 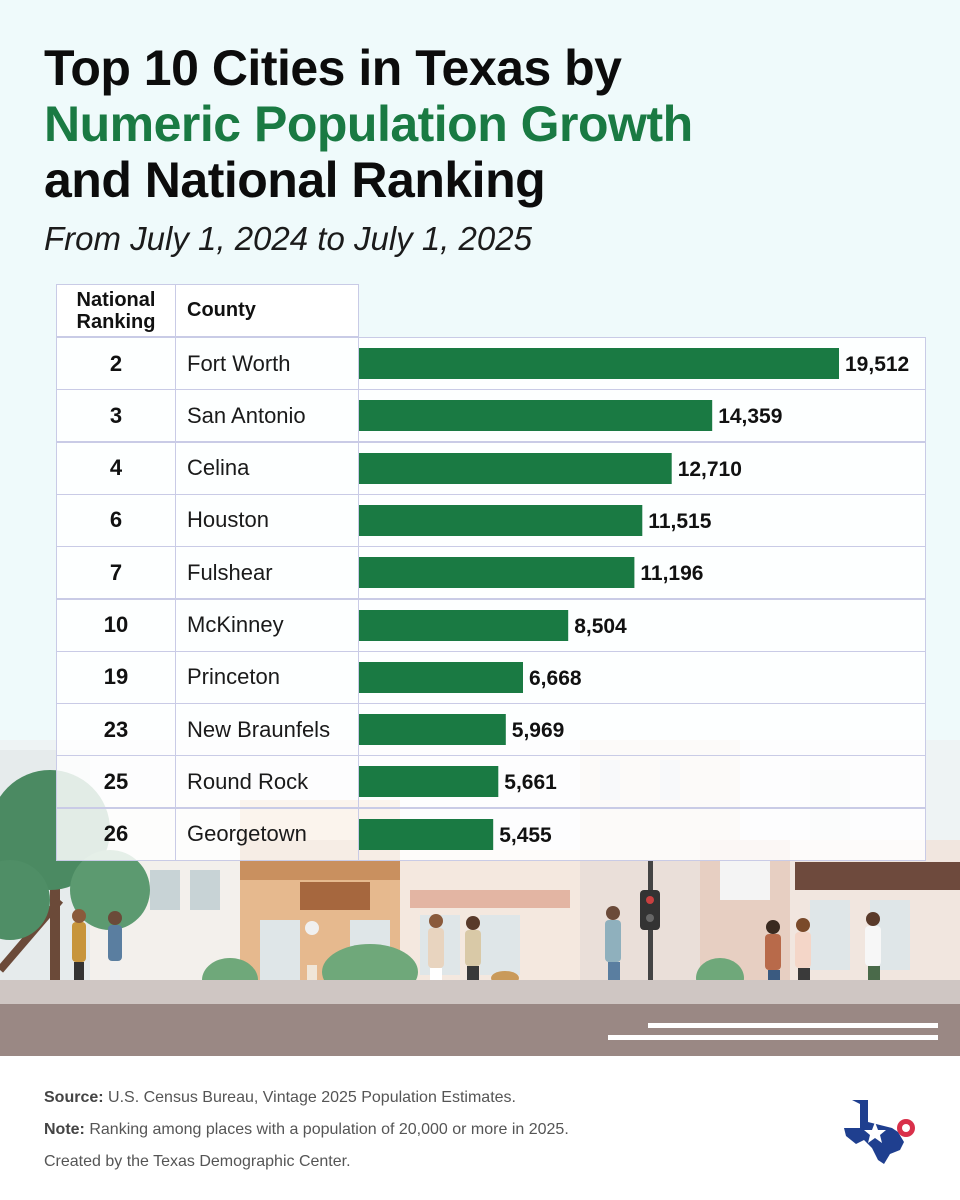 I want to click on table-row: 2 Fort Worth 19,512, so click(x=491, y=363).